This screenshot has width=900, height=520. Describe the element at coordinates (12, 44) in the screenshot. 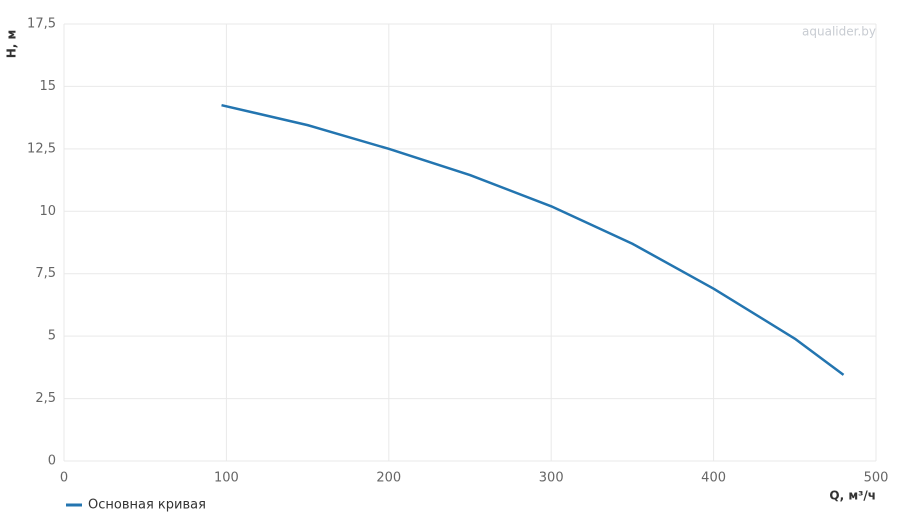

I see `y-axis-title: H, м` at that location.